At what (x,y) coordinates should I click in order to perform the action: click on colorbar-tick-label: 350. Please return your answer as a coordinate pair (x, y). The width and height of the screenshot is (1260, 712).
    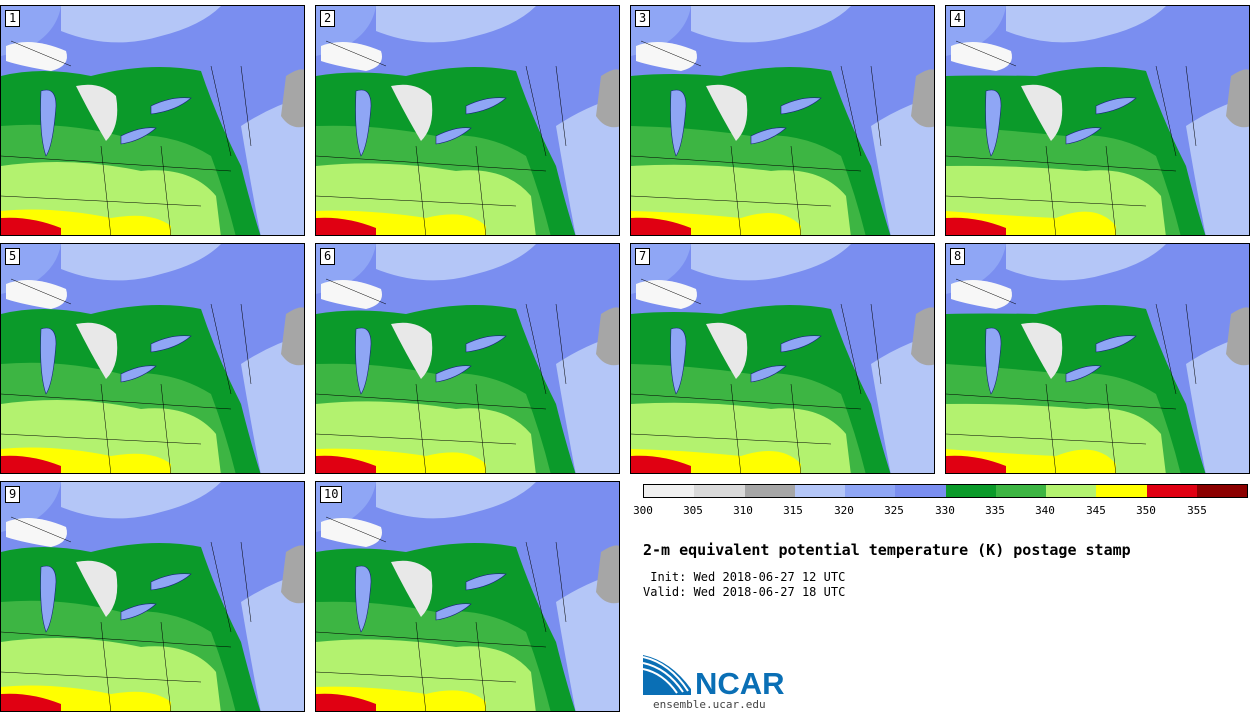
    Looking at the image, I should click on (1146, 510).